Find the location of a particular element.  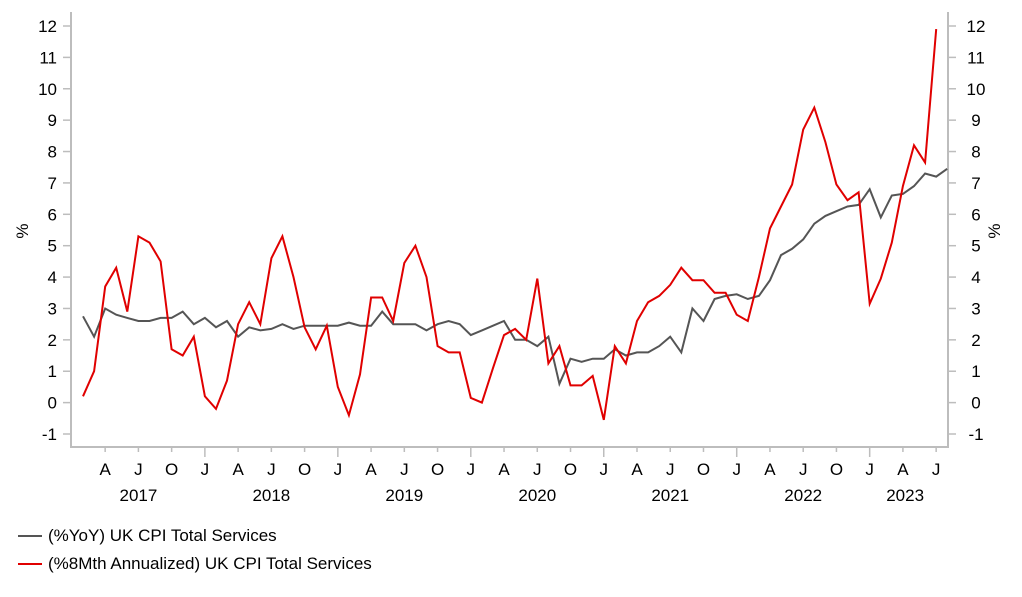

y-tick-label-left: 12 is located at coordinates (47, 26).